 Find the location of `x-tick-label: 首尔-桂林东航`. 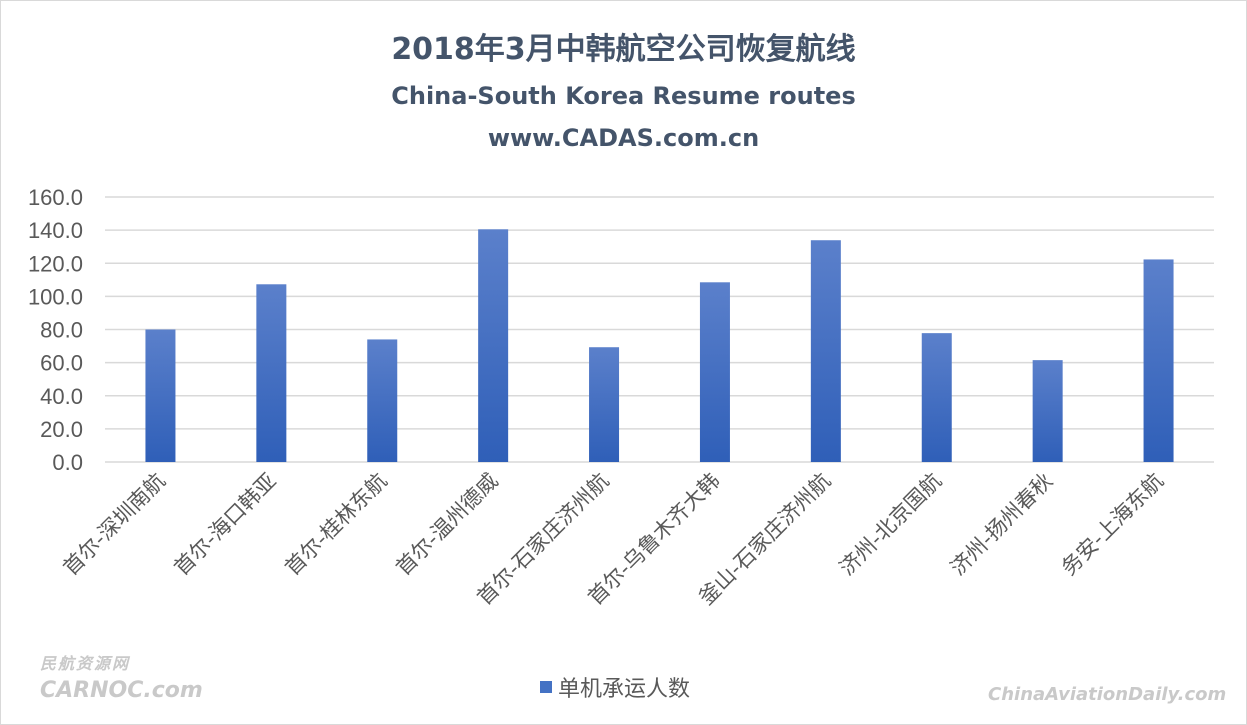

x-tick-label: 首尔-桂林东航 is located at coordinates (335, 524).